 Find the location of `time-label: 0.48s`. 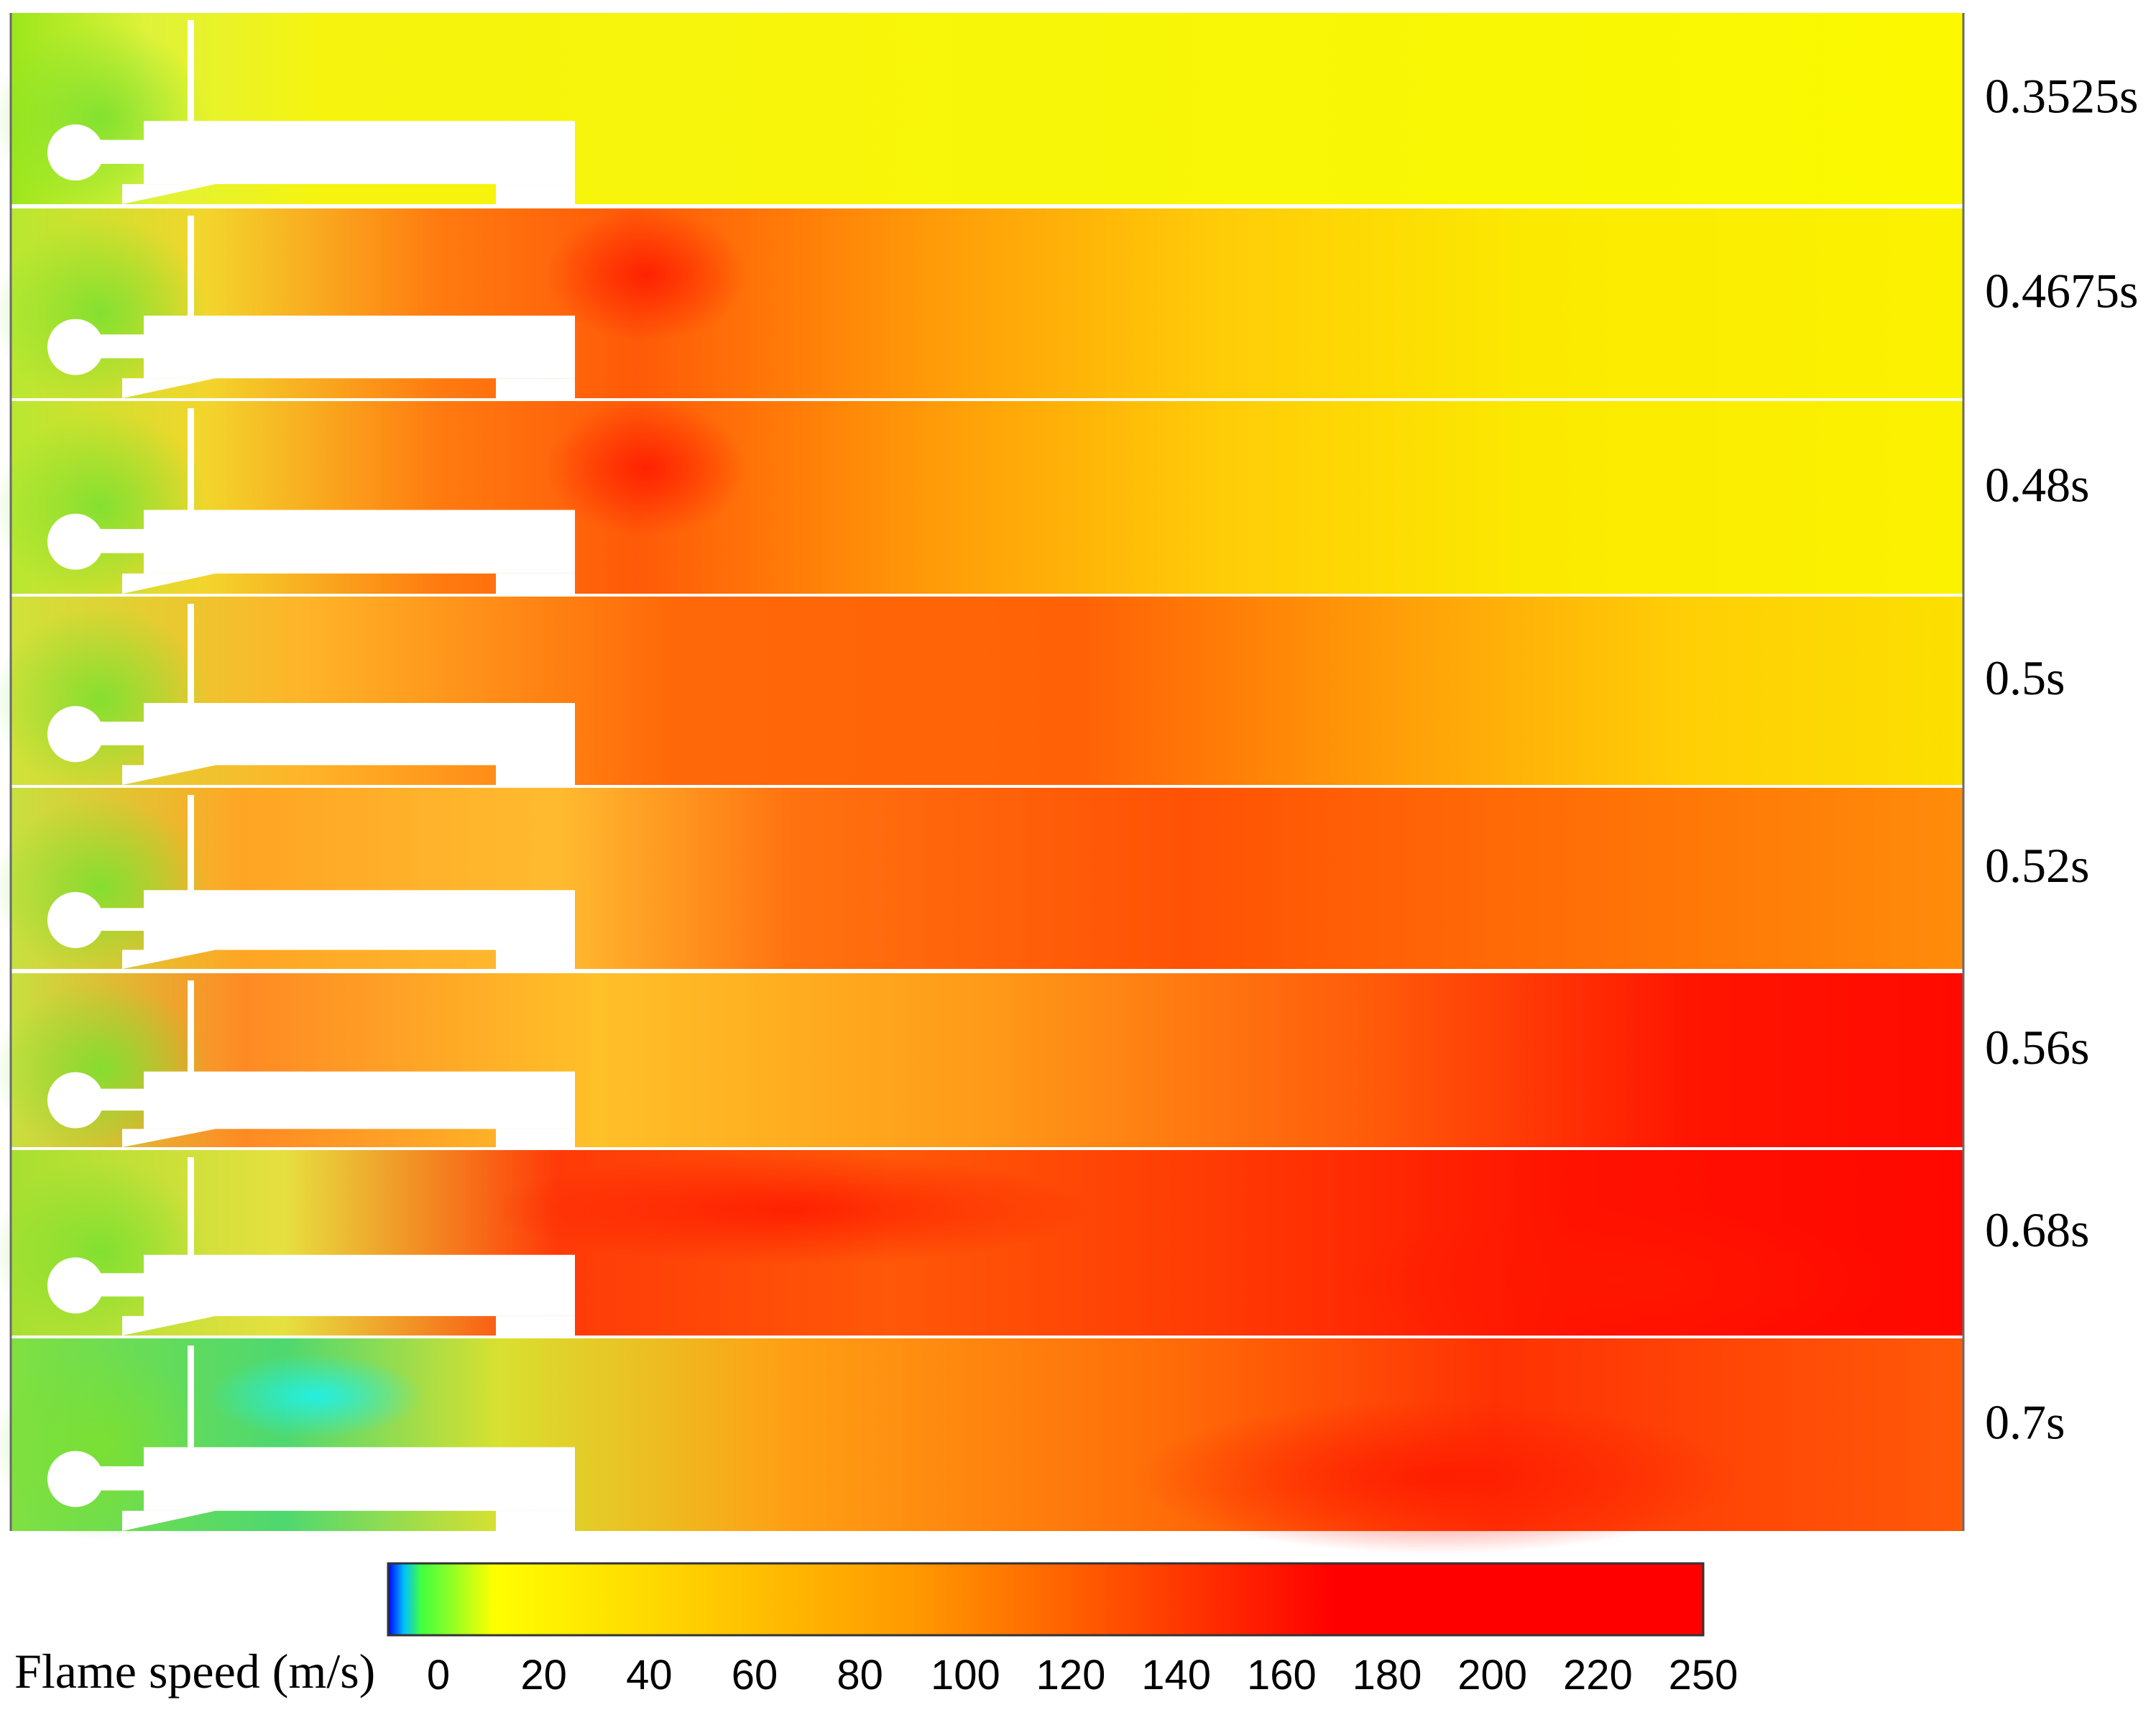

time-label: 0.48s is located at coordinates (2037, 484).